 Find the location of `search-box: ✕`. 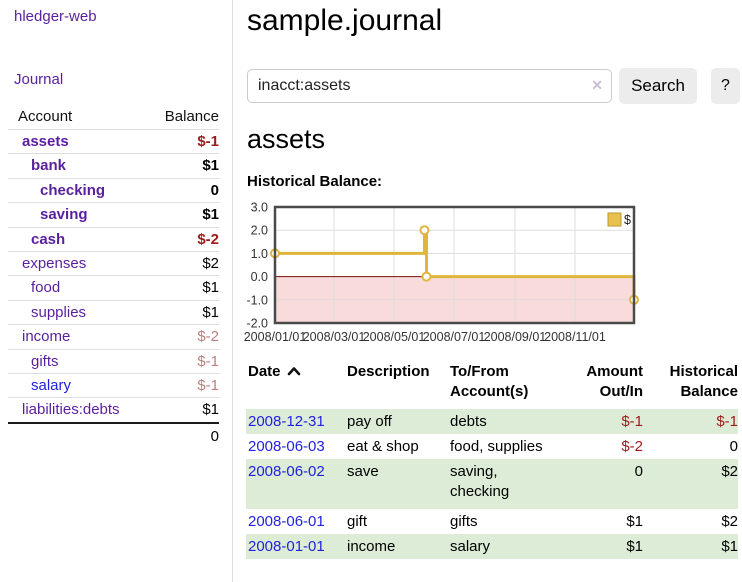

search-box: ✕ is located at coordinates (429, 86).